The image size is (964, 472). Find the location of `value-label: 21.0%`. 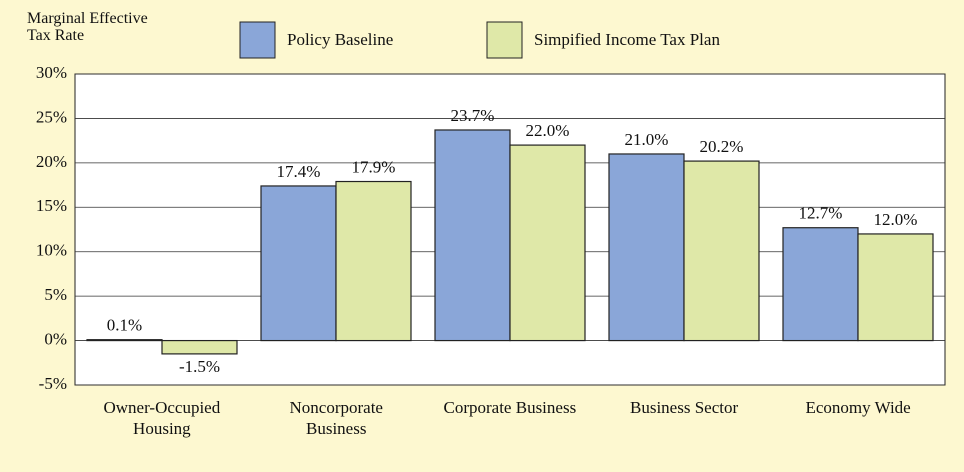

value-label: 21.0% is located at coordinates (647, 139).